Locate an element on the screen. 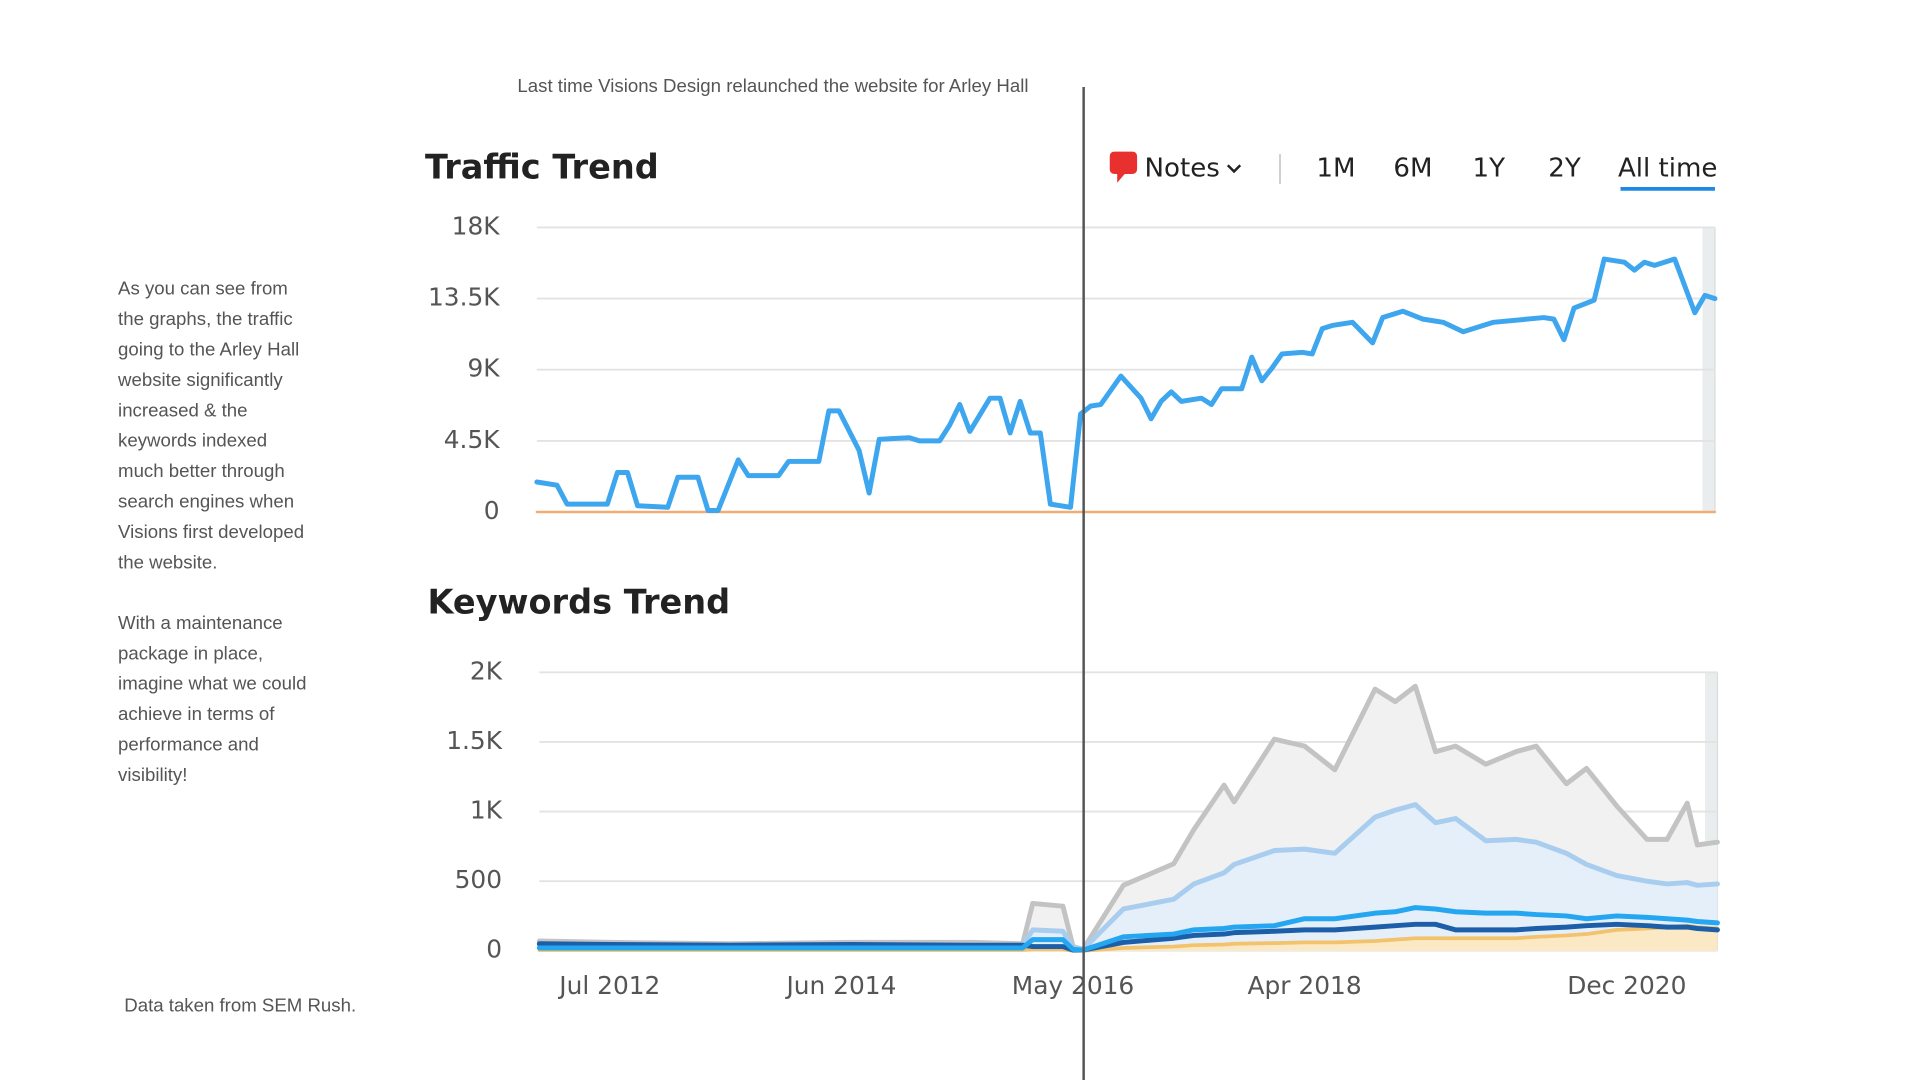  sidebar-line: increased & the is located at coordinates (182, 409).